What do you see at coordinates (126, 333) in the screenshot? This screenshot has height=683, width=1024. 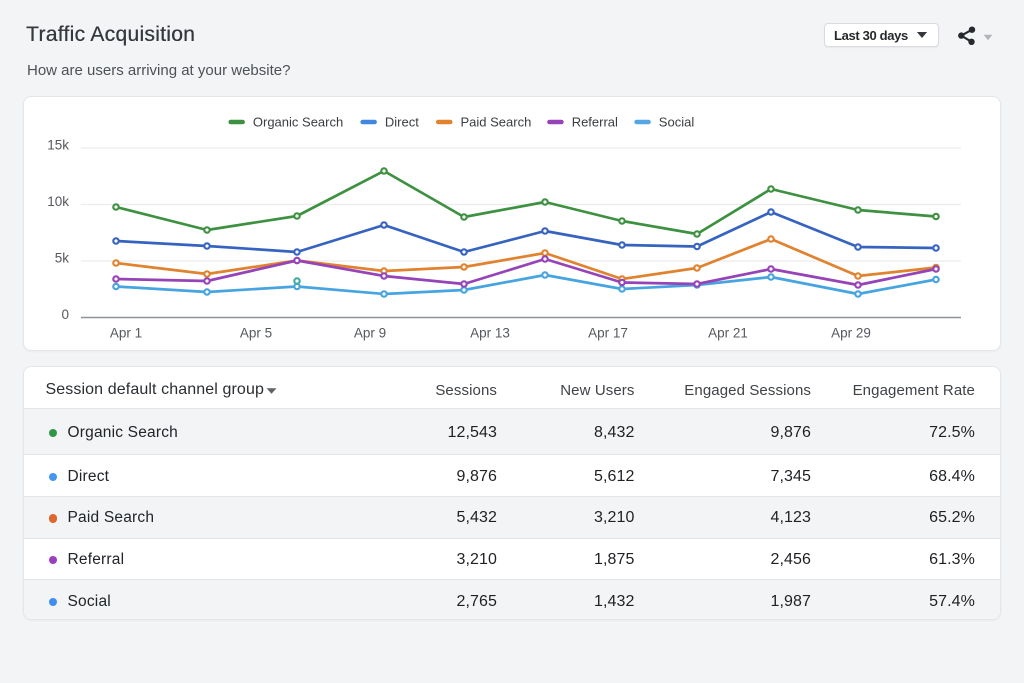 I see `svg-text: Apr 1` at bounding box center [126, 333].